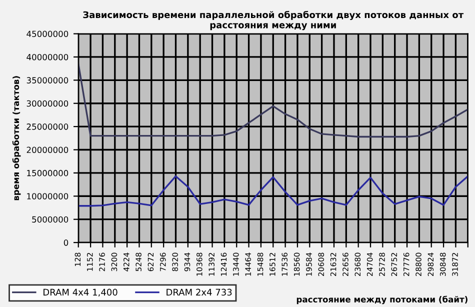 The width and height of the screenshot is (475, 307). I want to click on y-tick-label: 30000000, so click(47, 103).